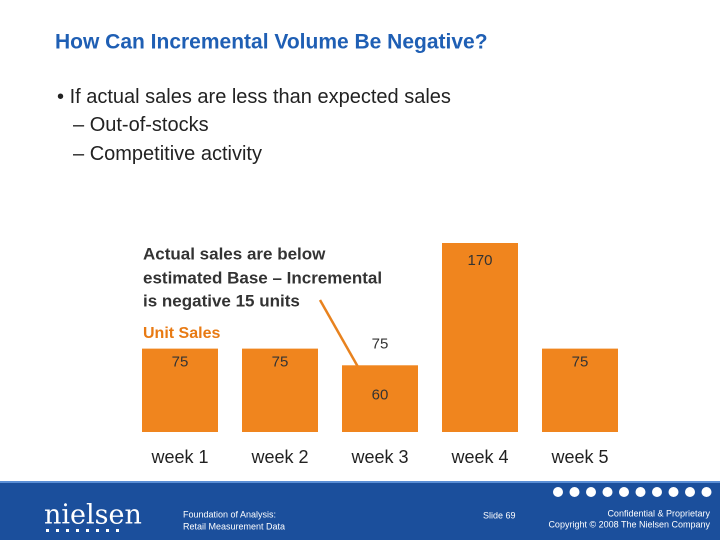  What do you see at coordinates (479, 457) in the screenshot?
I see `x-tick-label: week 4` at bounding box center [479, 457].